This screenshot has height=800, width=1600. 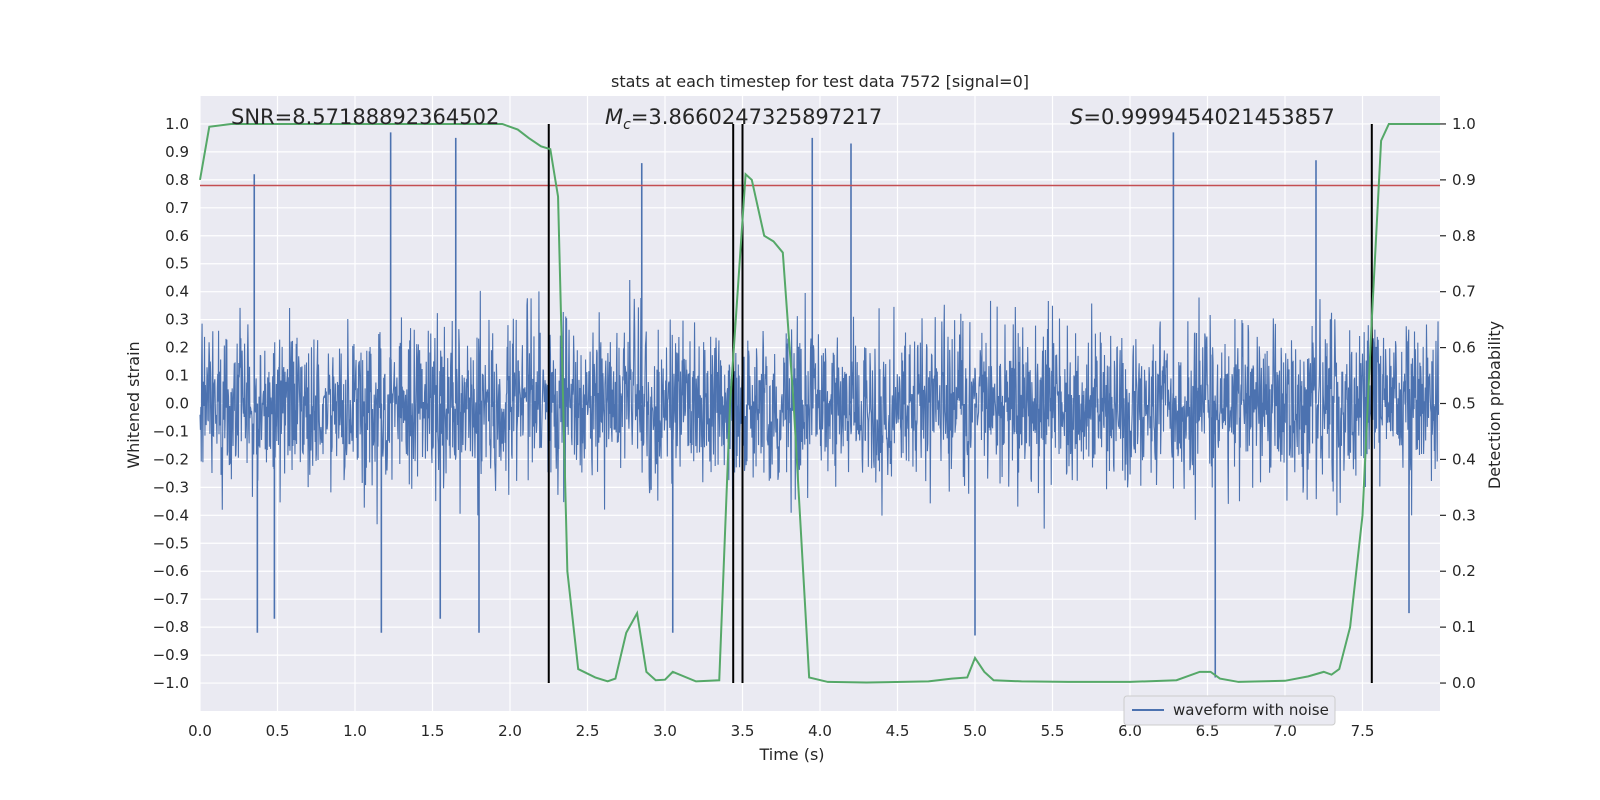 What do you see at coordinates (1208, 731) in the screenshot?
I see `x-tick-label: 6.5` at bounding box center [1208, 731].